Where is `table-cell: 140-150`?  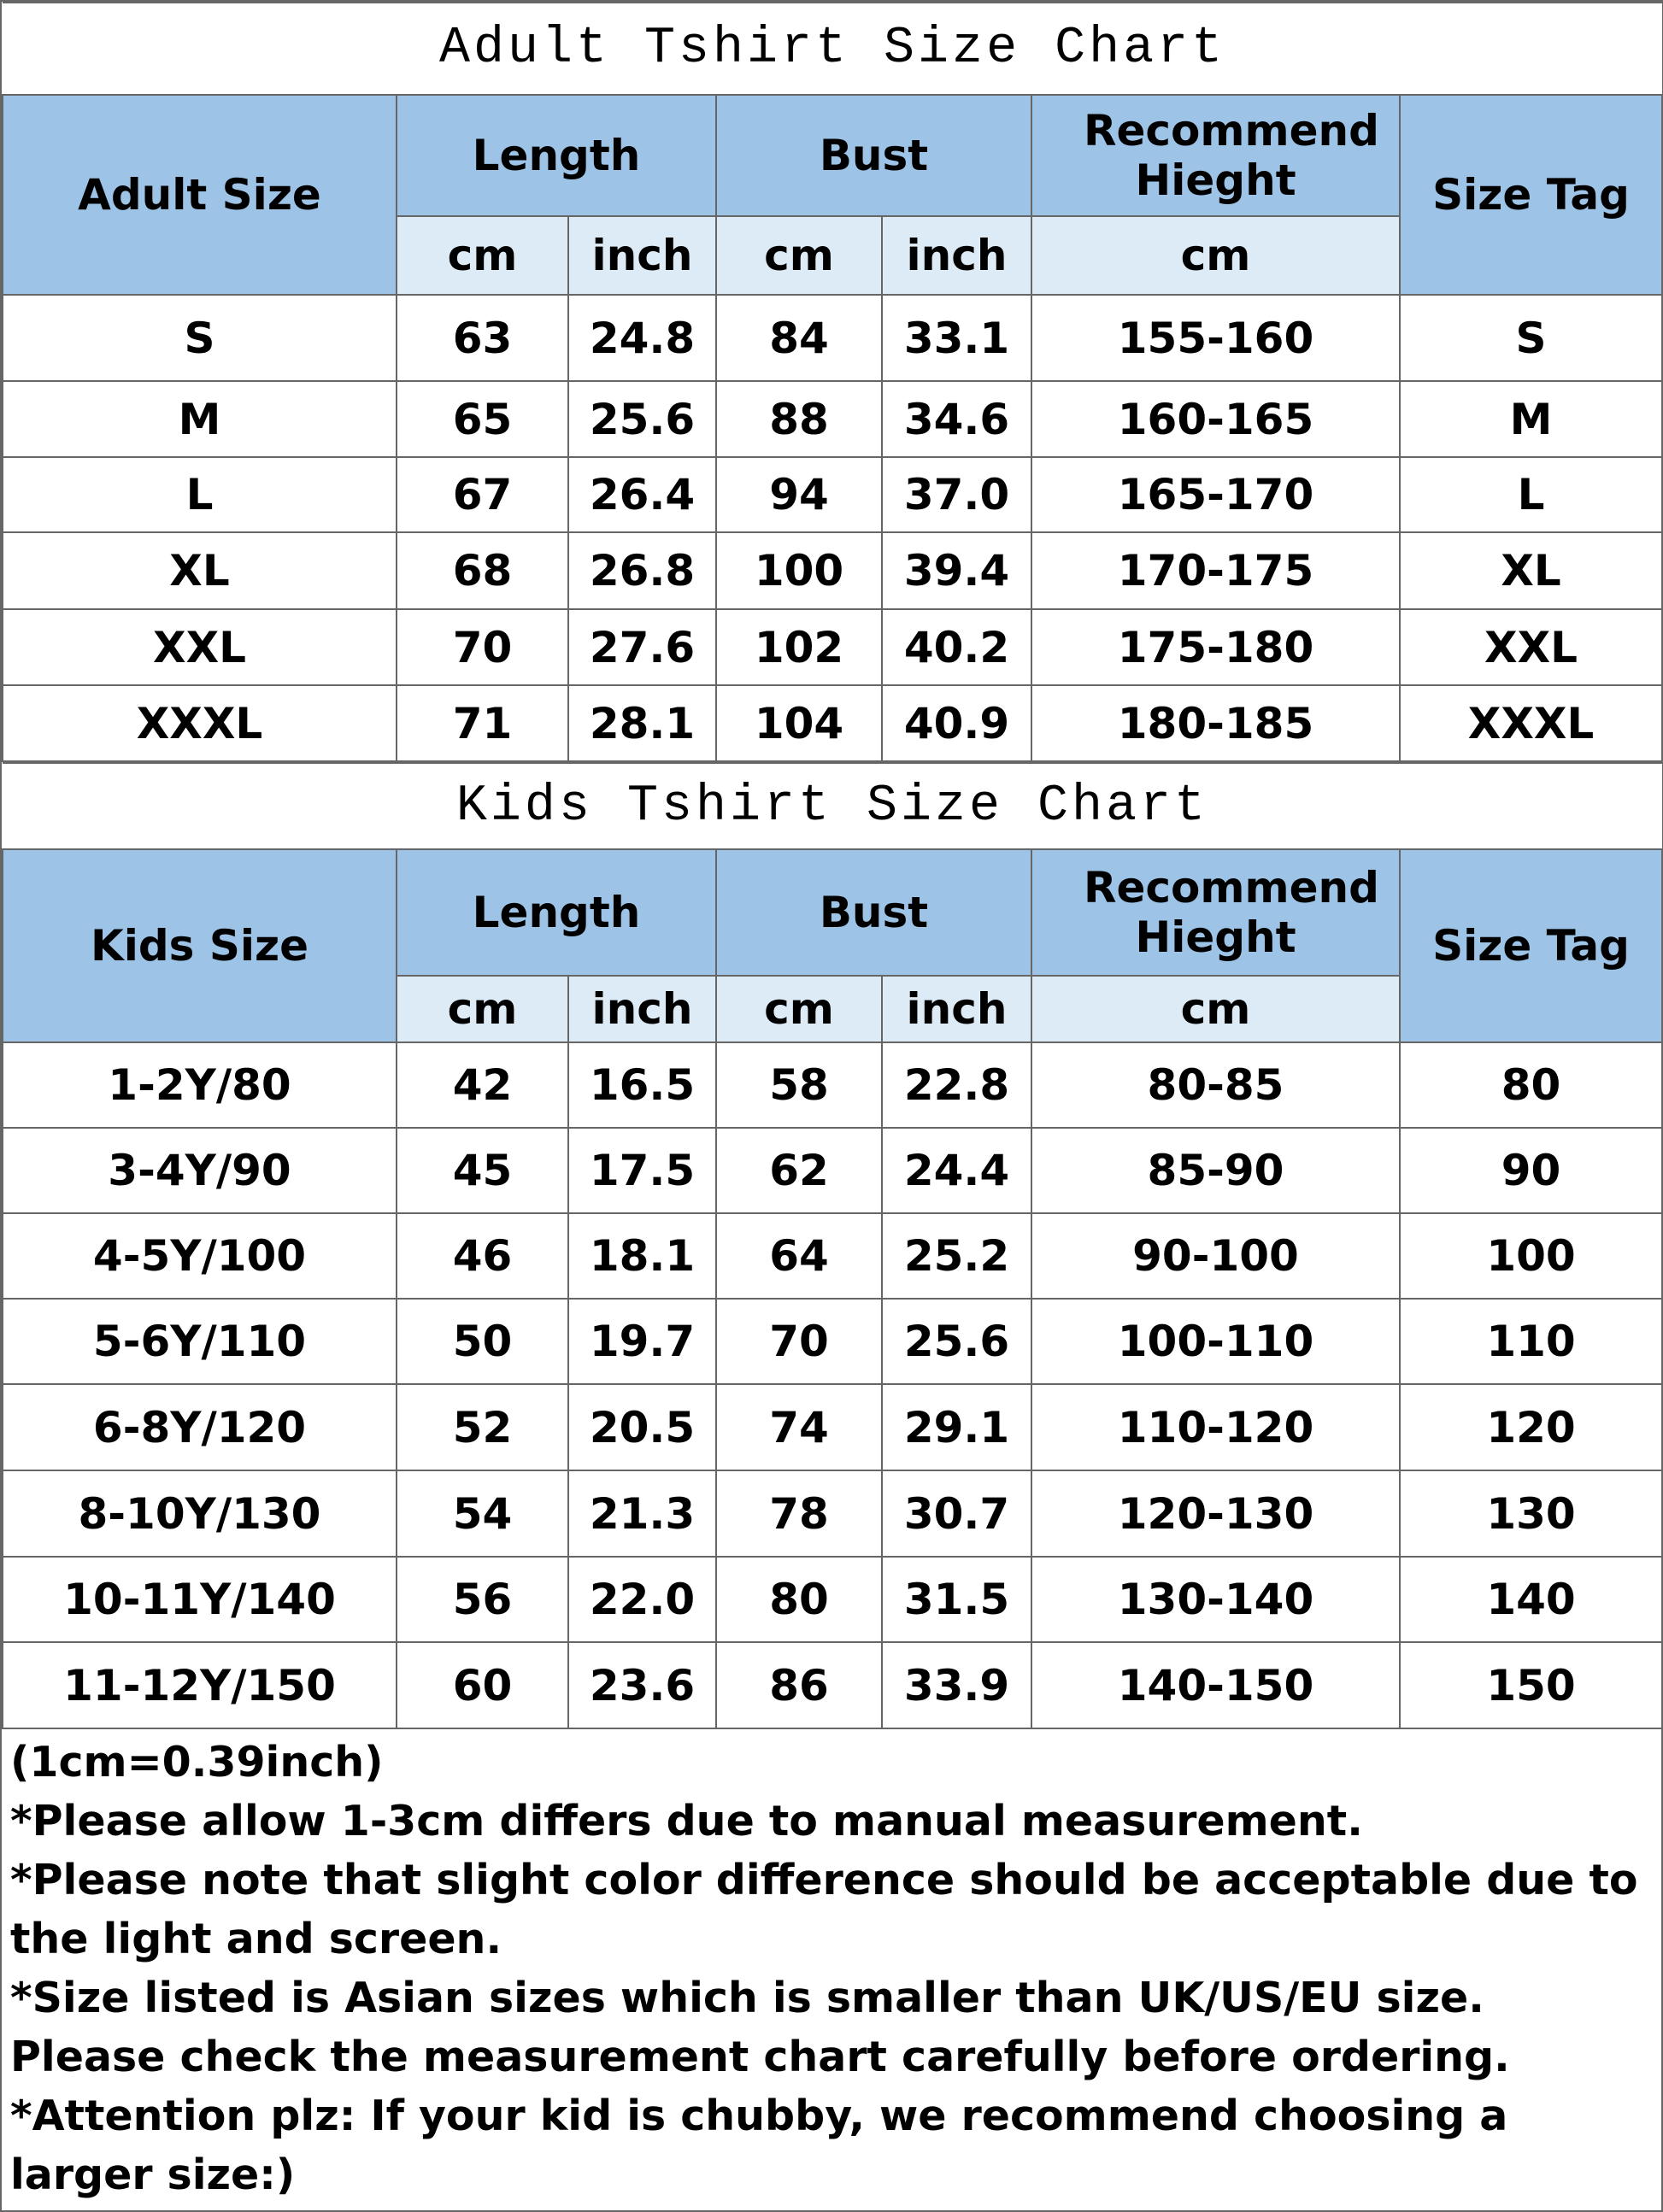
table-cell: 140-150 is located at coordinates (1216, 1685).